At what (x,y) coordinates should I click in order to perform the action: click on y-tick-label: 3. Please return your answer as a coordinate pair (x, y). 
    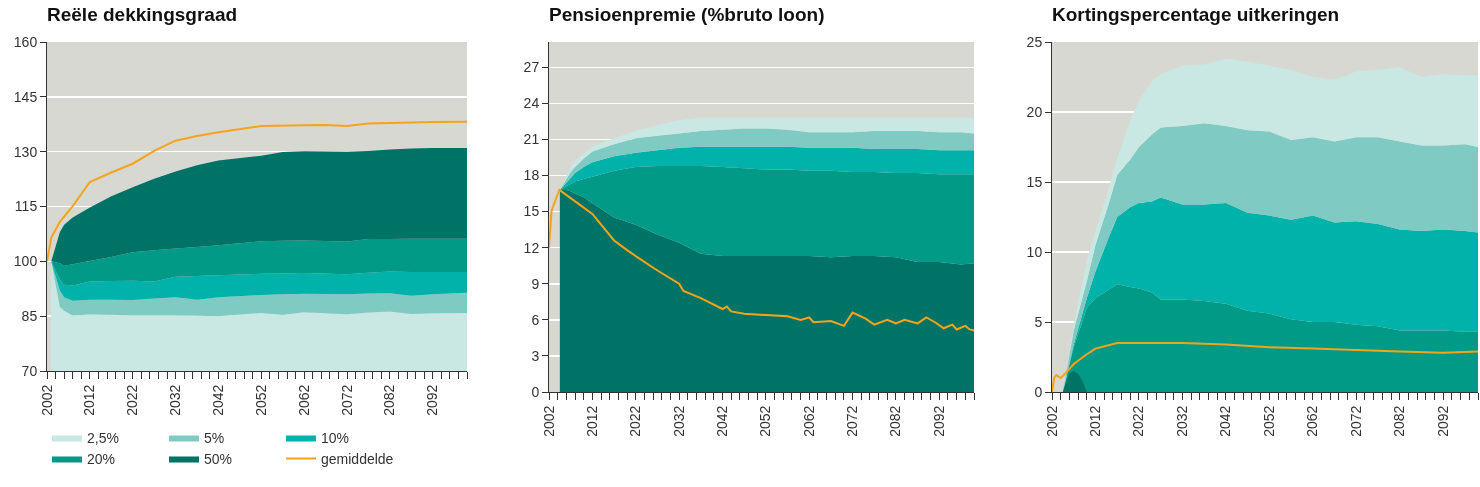
    Looking at the image, I should click on (535, 355).